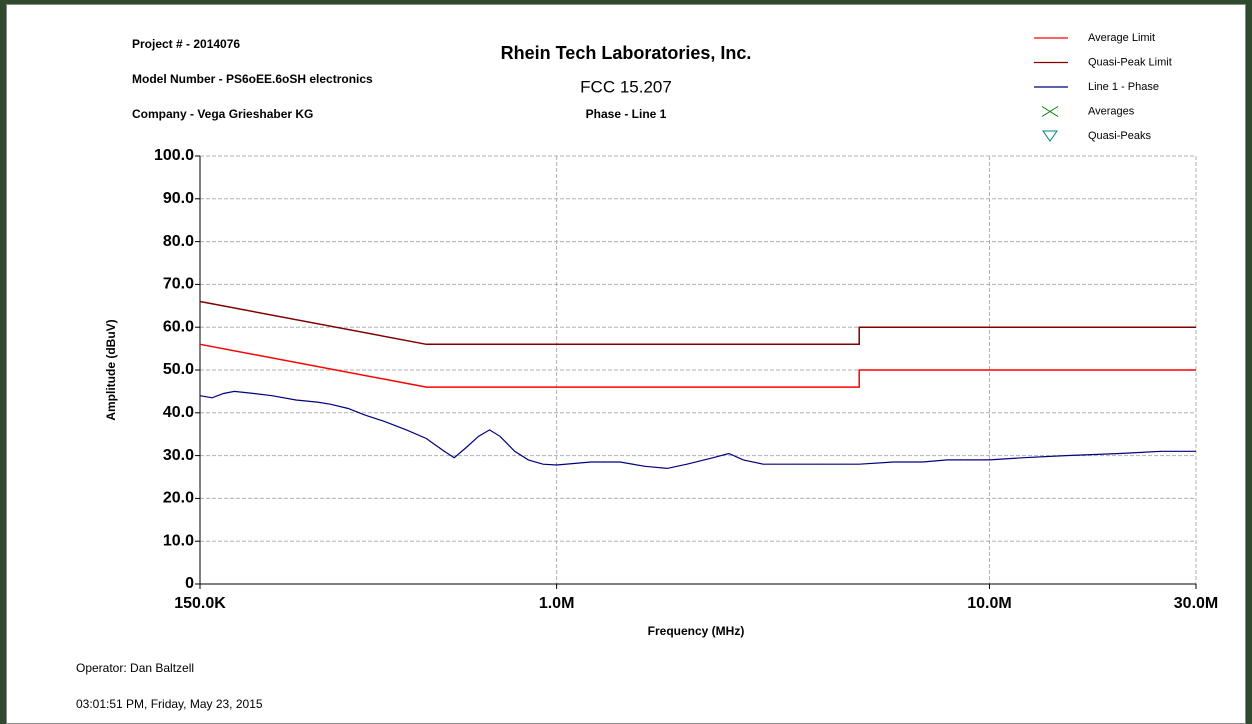 The width and height of the screenshot is (1252, 724). I want to click on chart-subtitle: Phase - Line 1, so click(626, 114).